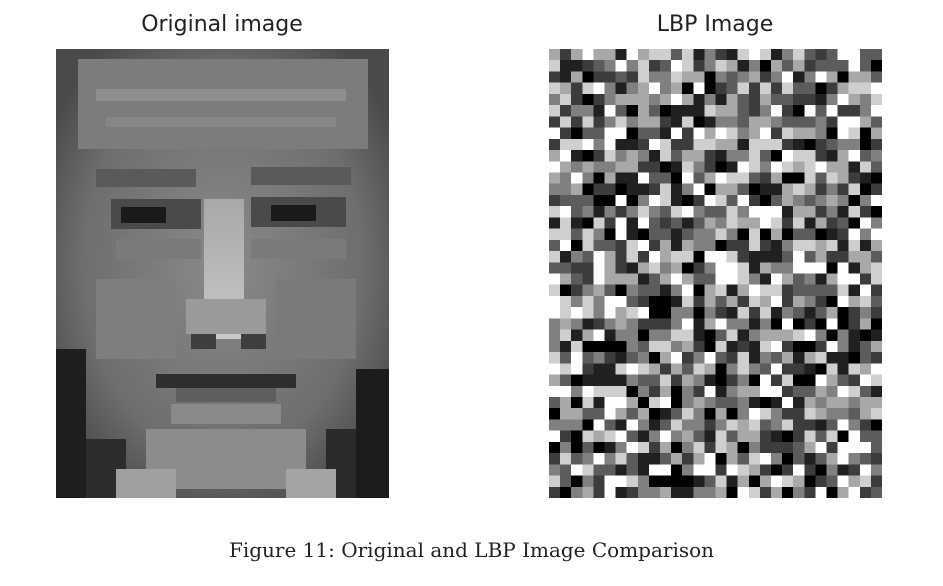  Describe the element at coordinates (715, 24) in the screenshot. I see `lbp-image-title: LBP Image` at that location.